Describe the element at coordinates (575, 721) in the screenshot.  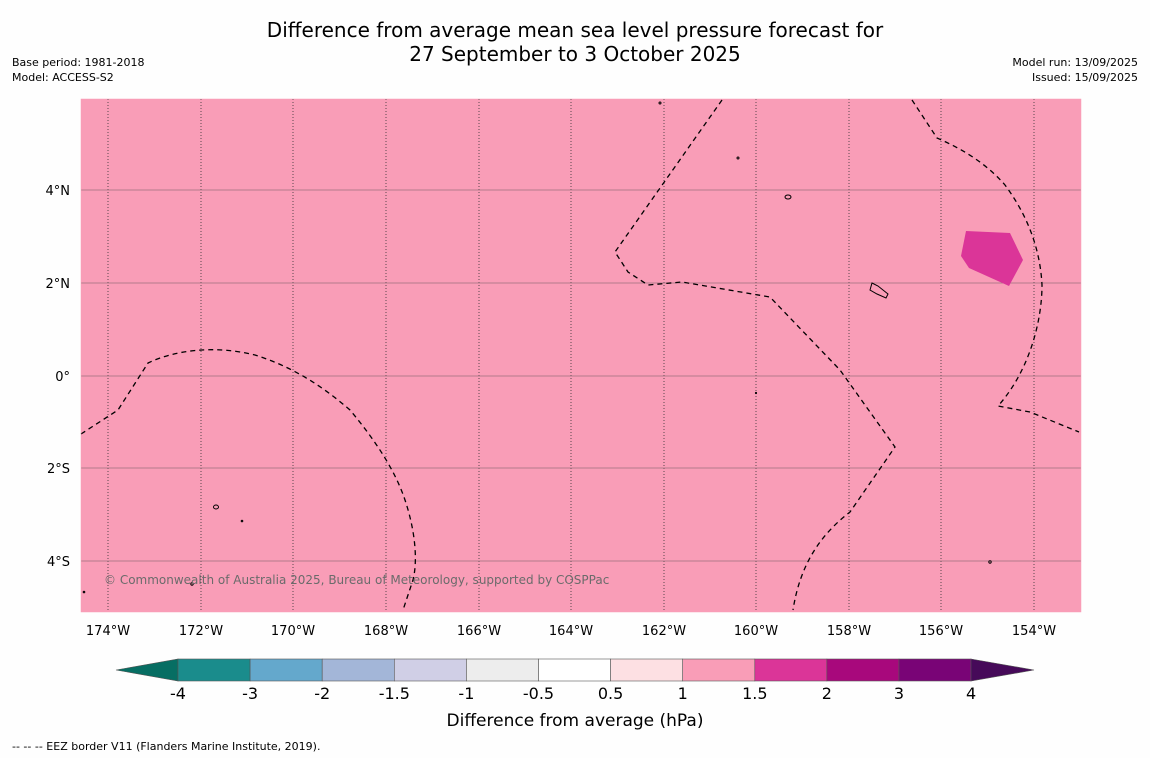
I see `colorbar-title: Difference from average (hPa)` at that location.